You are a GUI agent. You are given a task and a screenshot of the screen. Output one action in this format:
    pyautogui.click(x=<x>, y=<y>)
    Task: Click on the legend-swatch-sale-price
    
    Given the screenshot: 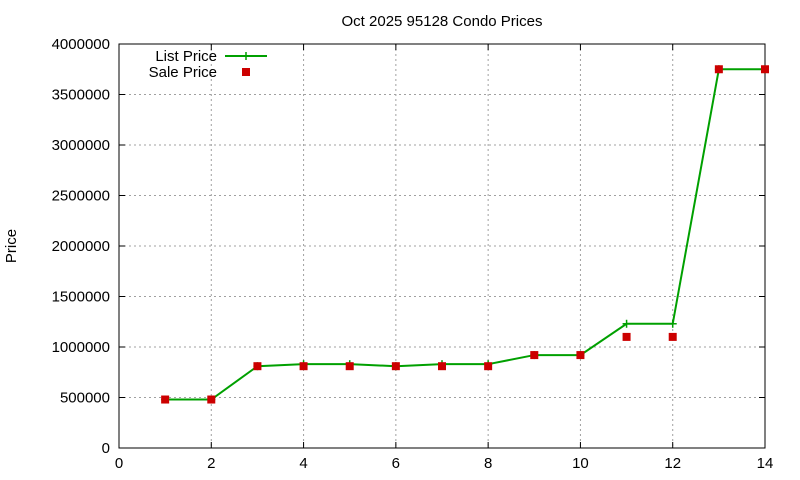 What is the action you would take?
    pyautogui.click(x=246, y=72)
    